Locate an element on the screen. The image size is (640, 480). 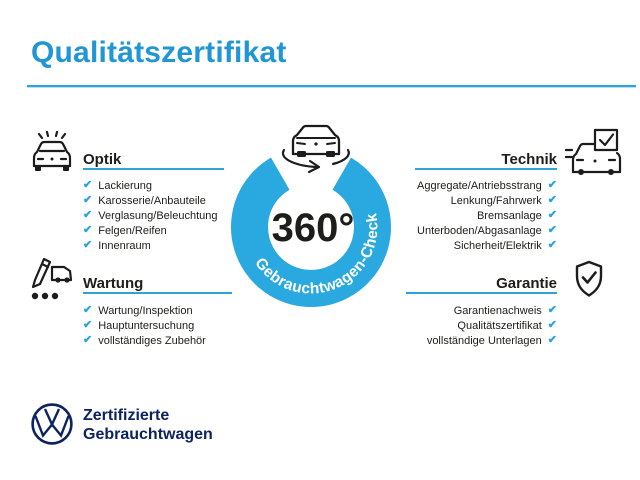
section-title-technik: Technik is located at coordinates (529, 159).